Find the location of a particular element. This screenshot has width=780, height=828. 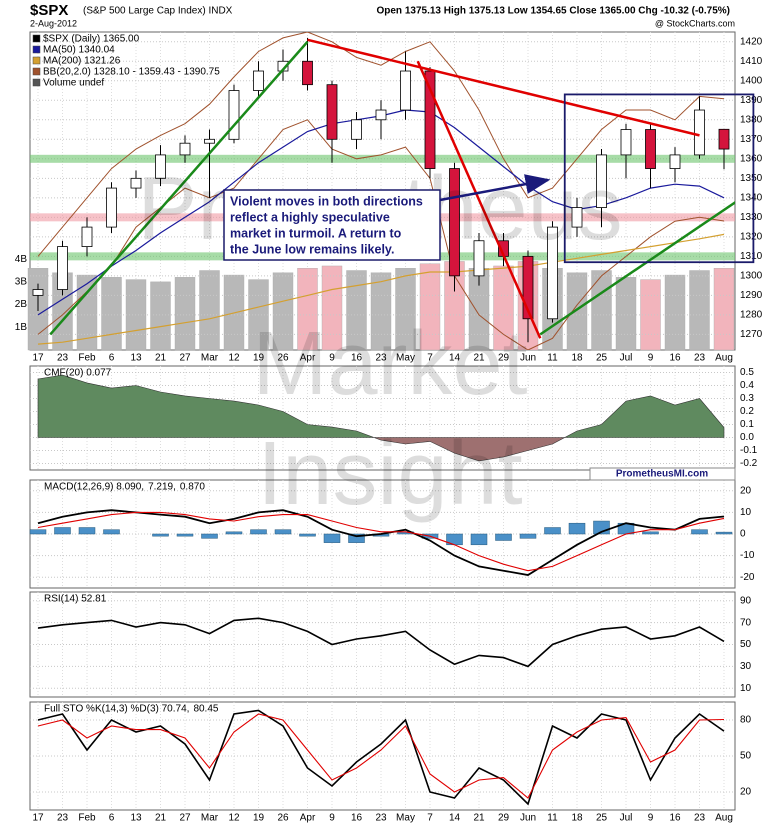

annotation: market in turmoil. A return to is located at coordinates (316, 233).